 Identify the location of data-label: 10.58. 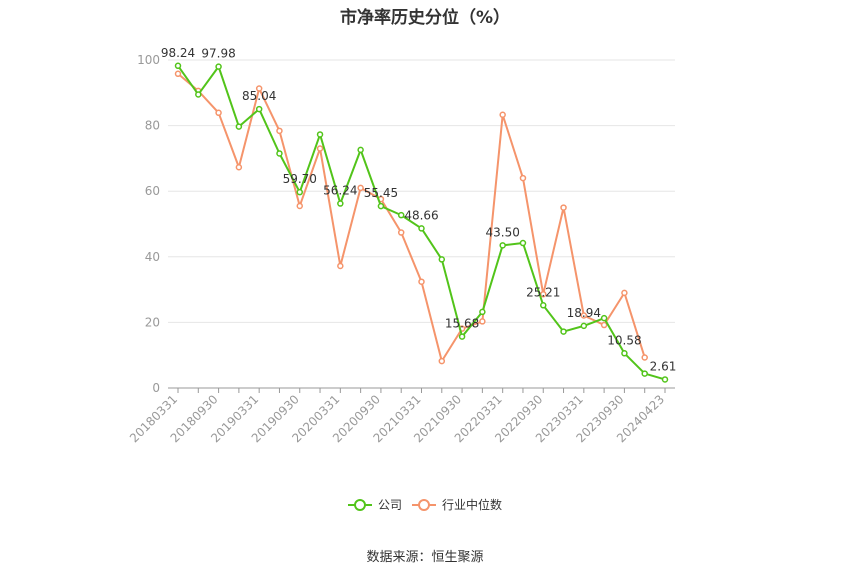
(624, 340).